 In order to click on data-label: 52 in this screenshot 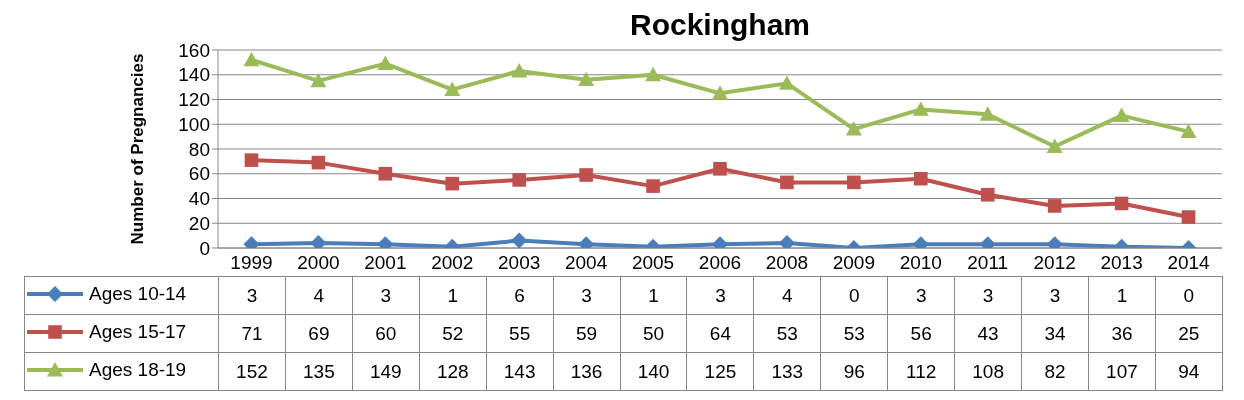, I will do `click(453, 333)`.